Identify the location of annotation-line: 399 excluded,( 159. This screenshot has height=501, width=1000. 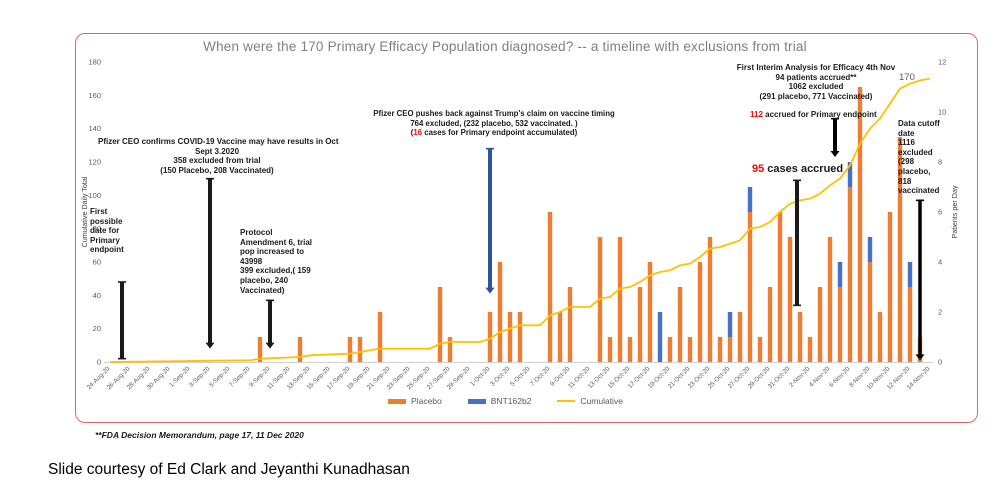
(275, 271).